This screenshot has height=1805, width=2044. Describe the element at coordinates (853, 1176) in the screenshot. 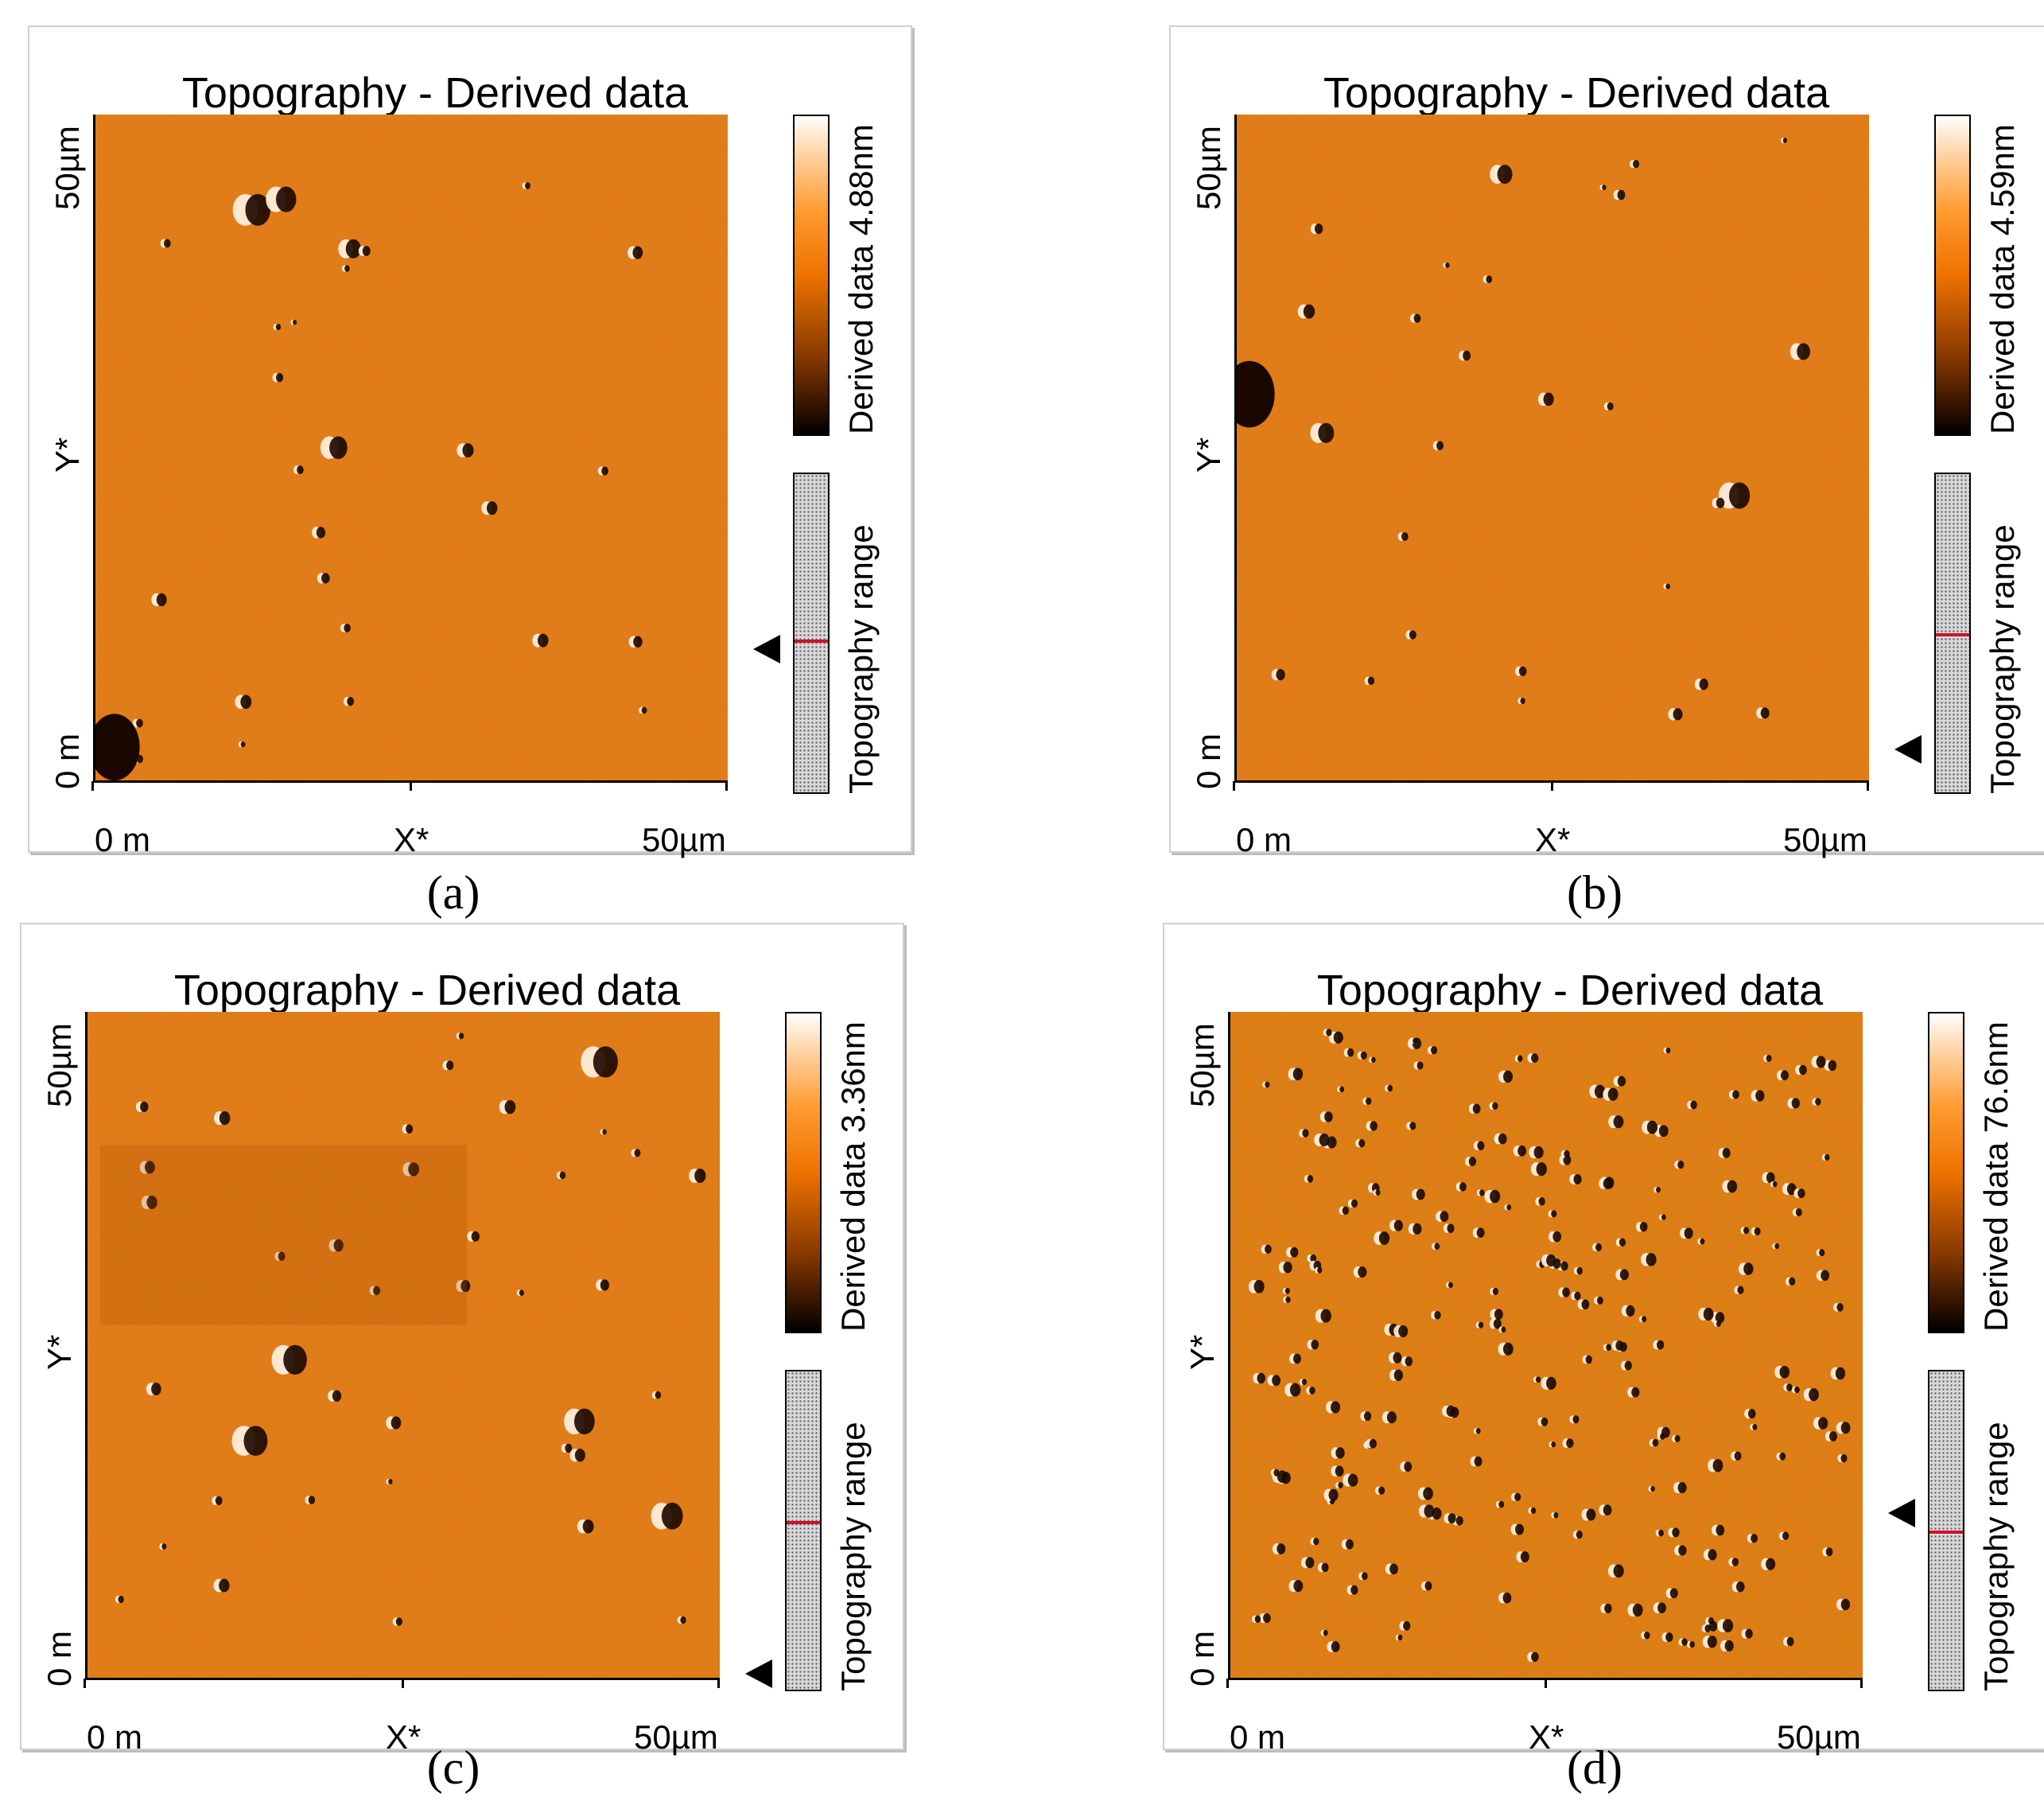

I see `colorbar-label: Derived data 3.36nm` at that location.